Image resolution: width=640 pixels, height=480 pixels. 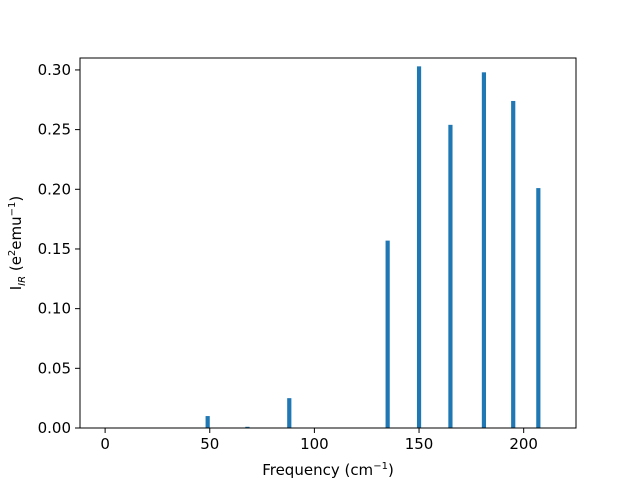 I want to click on y-tick-label: 0.30, so click(x=54, y=70).